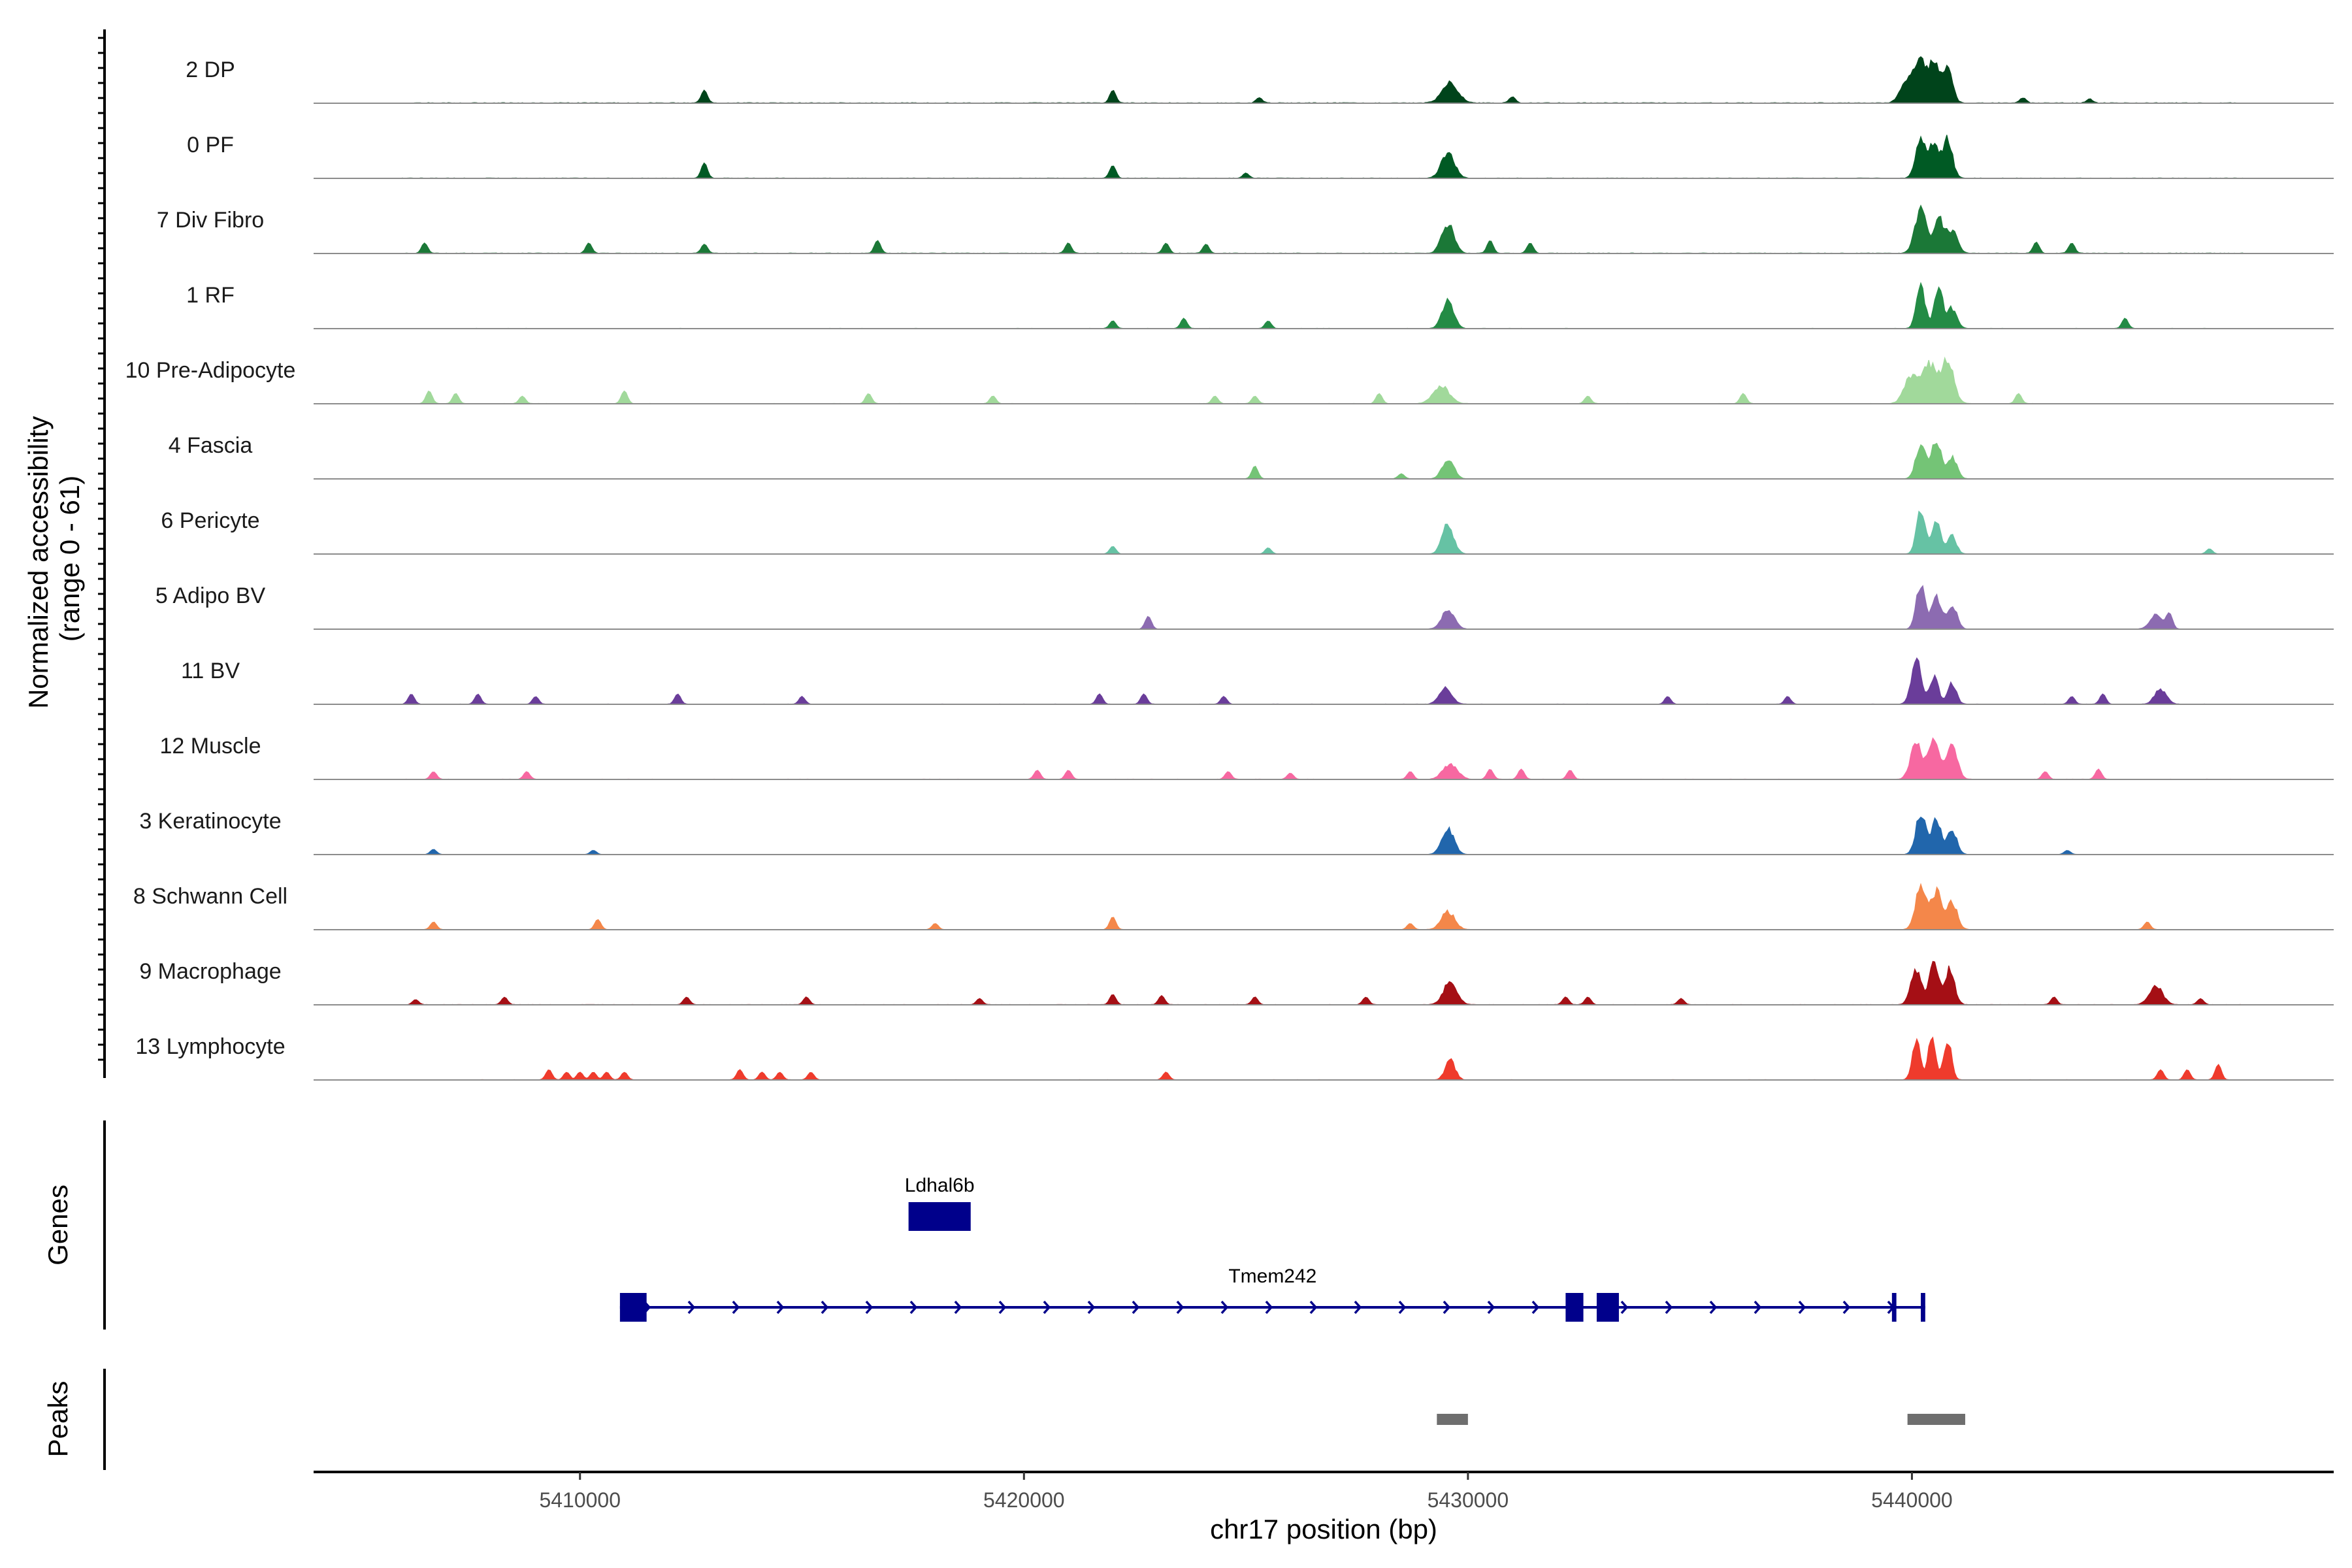 Image resolution: width=2352 pixels, height=1568 pixels. Describe the element at coordinates (210, 220) in the screenshot. I see `track-label: 7 Div Fibro` at that location.